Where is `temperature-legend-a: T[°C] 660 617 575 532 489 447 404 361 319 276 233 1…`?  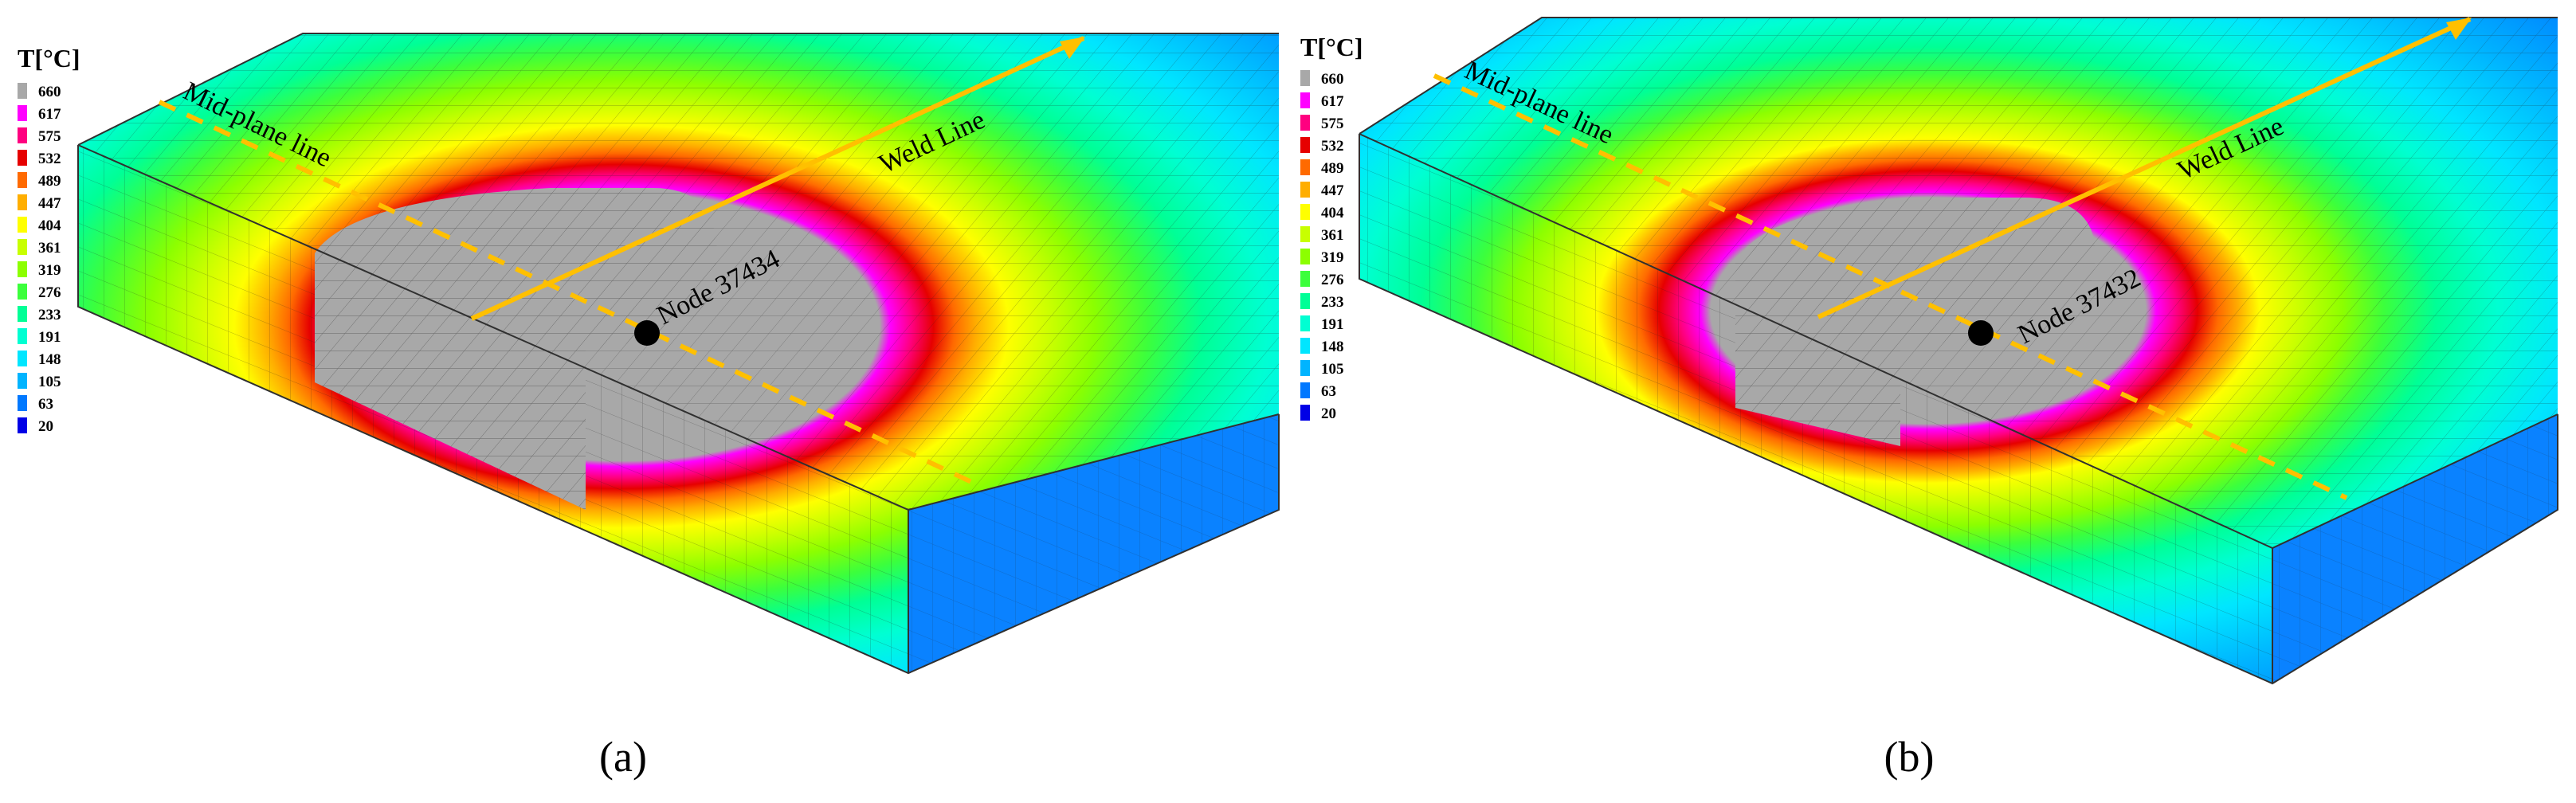 temperature-legend-a: T[°C] 660 617 575 532 489 447 404 361 319 276 233 1… is located at coordinates (49, 239).